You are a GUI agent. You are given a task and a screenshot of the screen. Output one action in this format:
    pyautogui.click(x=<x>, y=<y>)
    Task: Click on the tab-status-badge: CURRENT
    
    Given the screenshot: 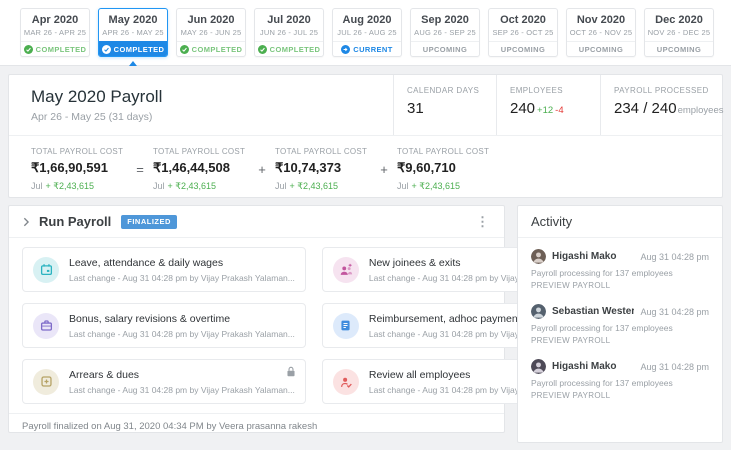 What is the action you would take?
    pyautogui.click(x=367, y=48)
    